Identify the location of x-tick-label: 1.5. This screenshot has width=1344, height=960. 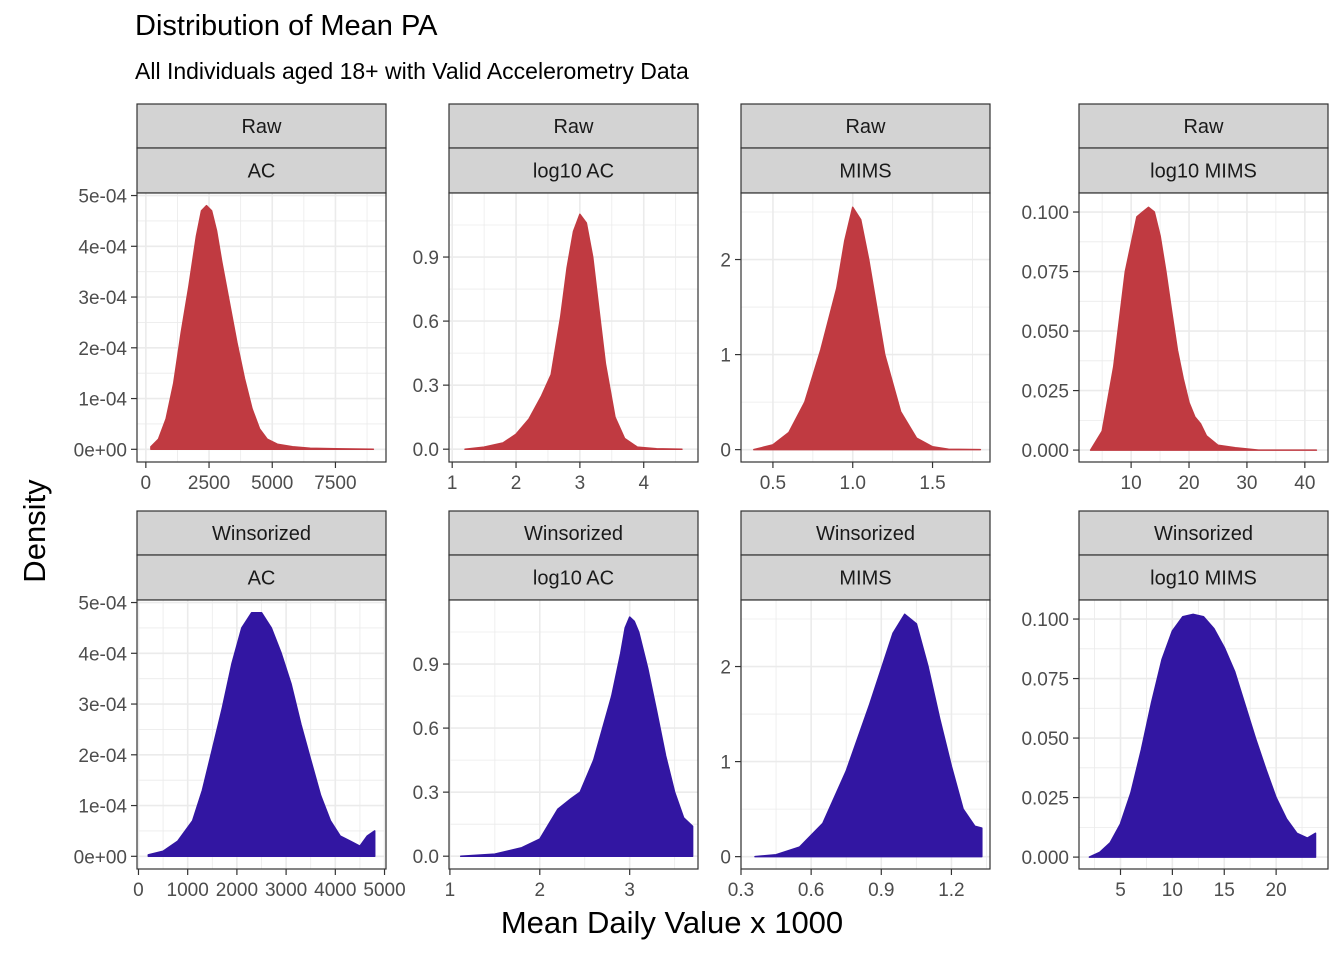
(932, 483).